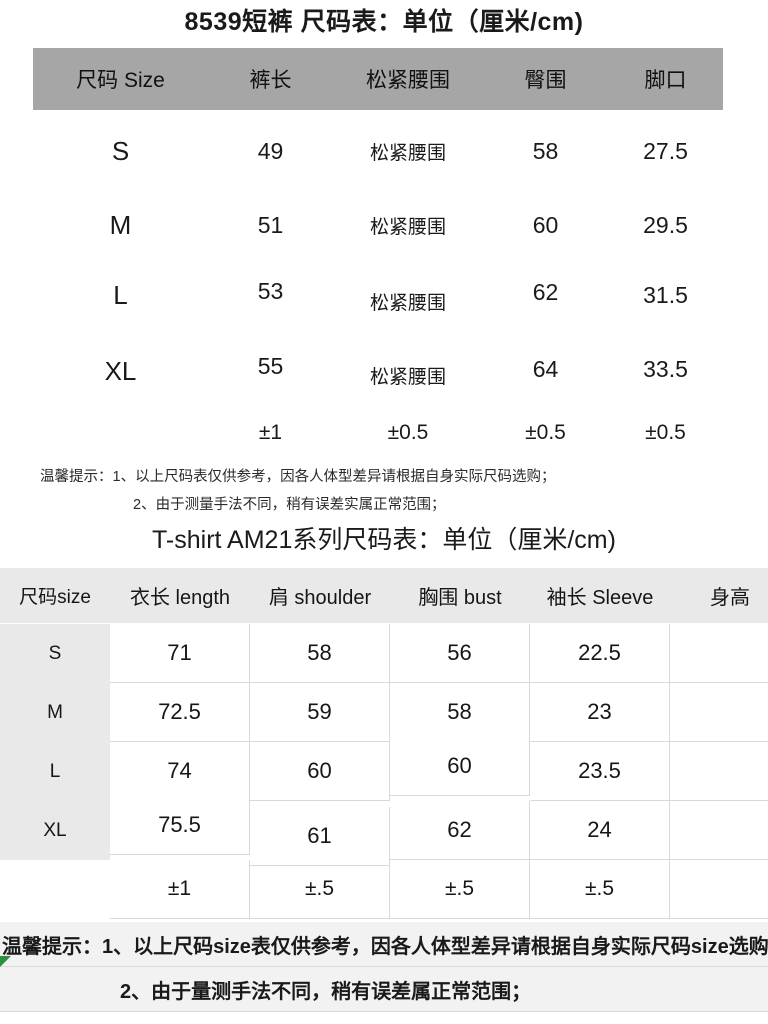 This screenshot has height=1024, width=768. I want to click on shorts-row-l: L 53 松紧腰围 62 31.5, so click(378, 295).